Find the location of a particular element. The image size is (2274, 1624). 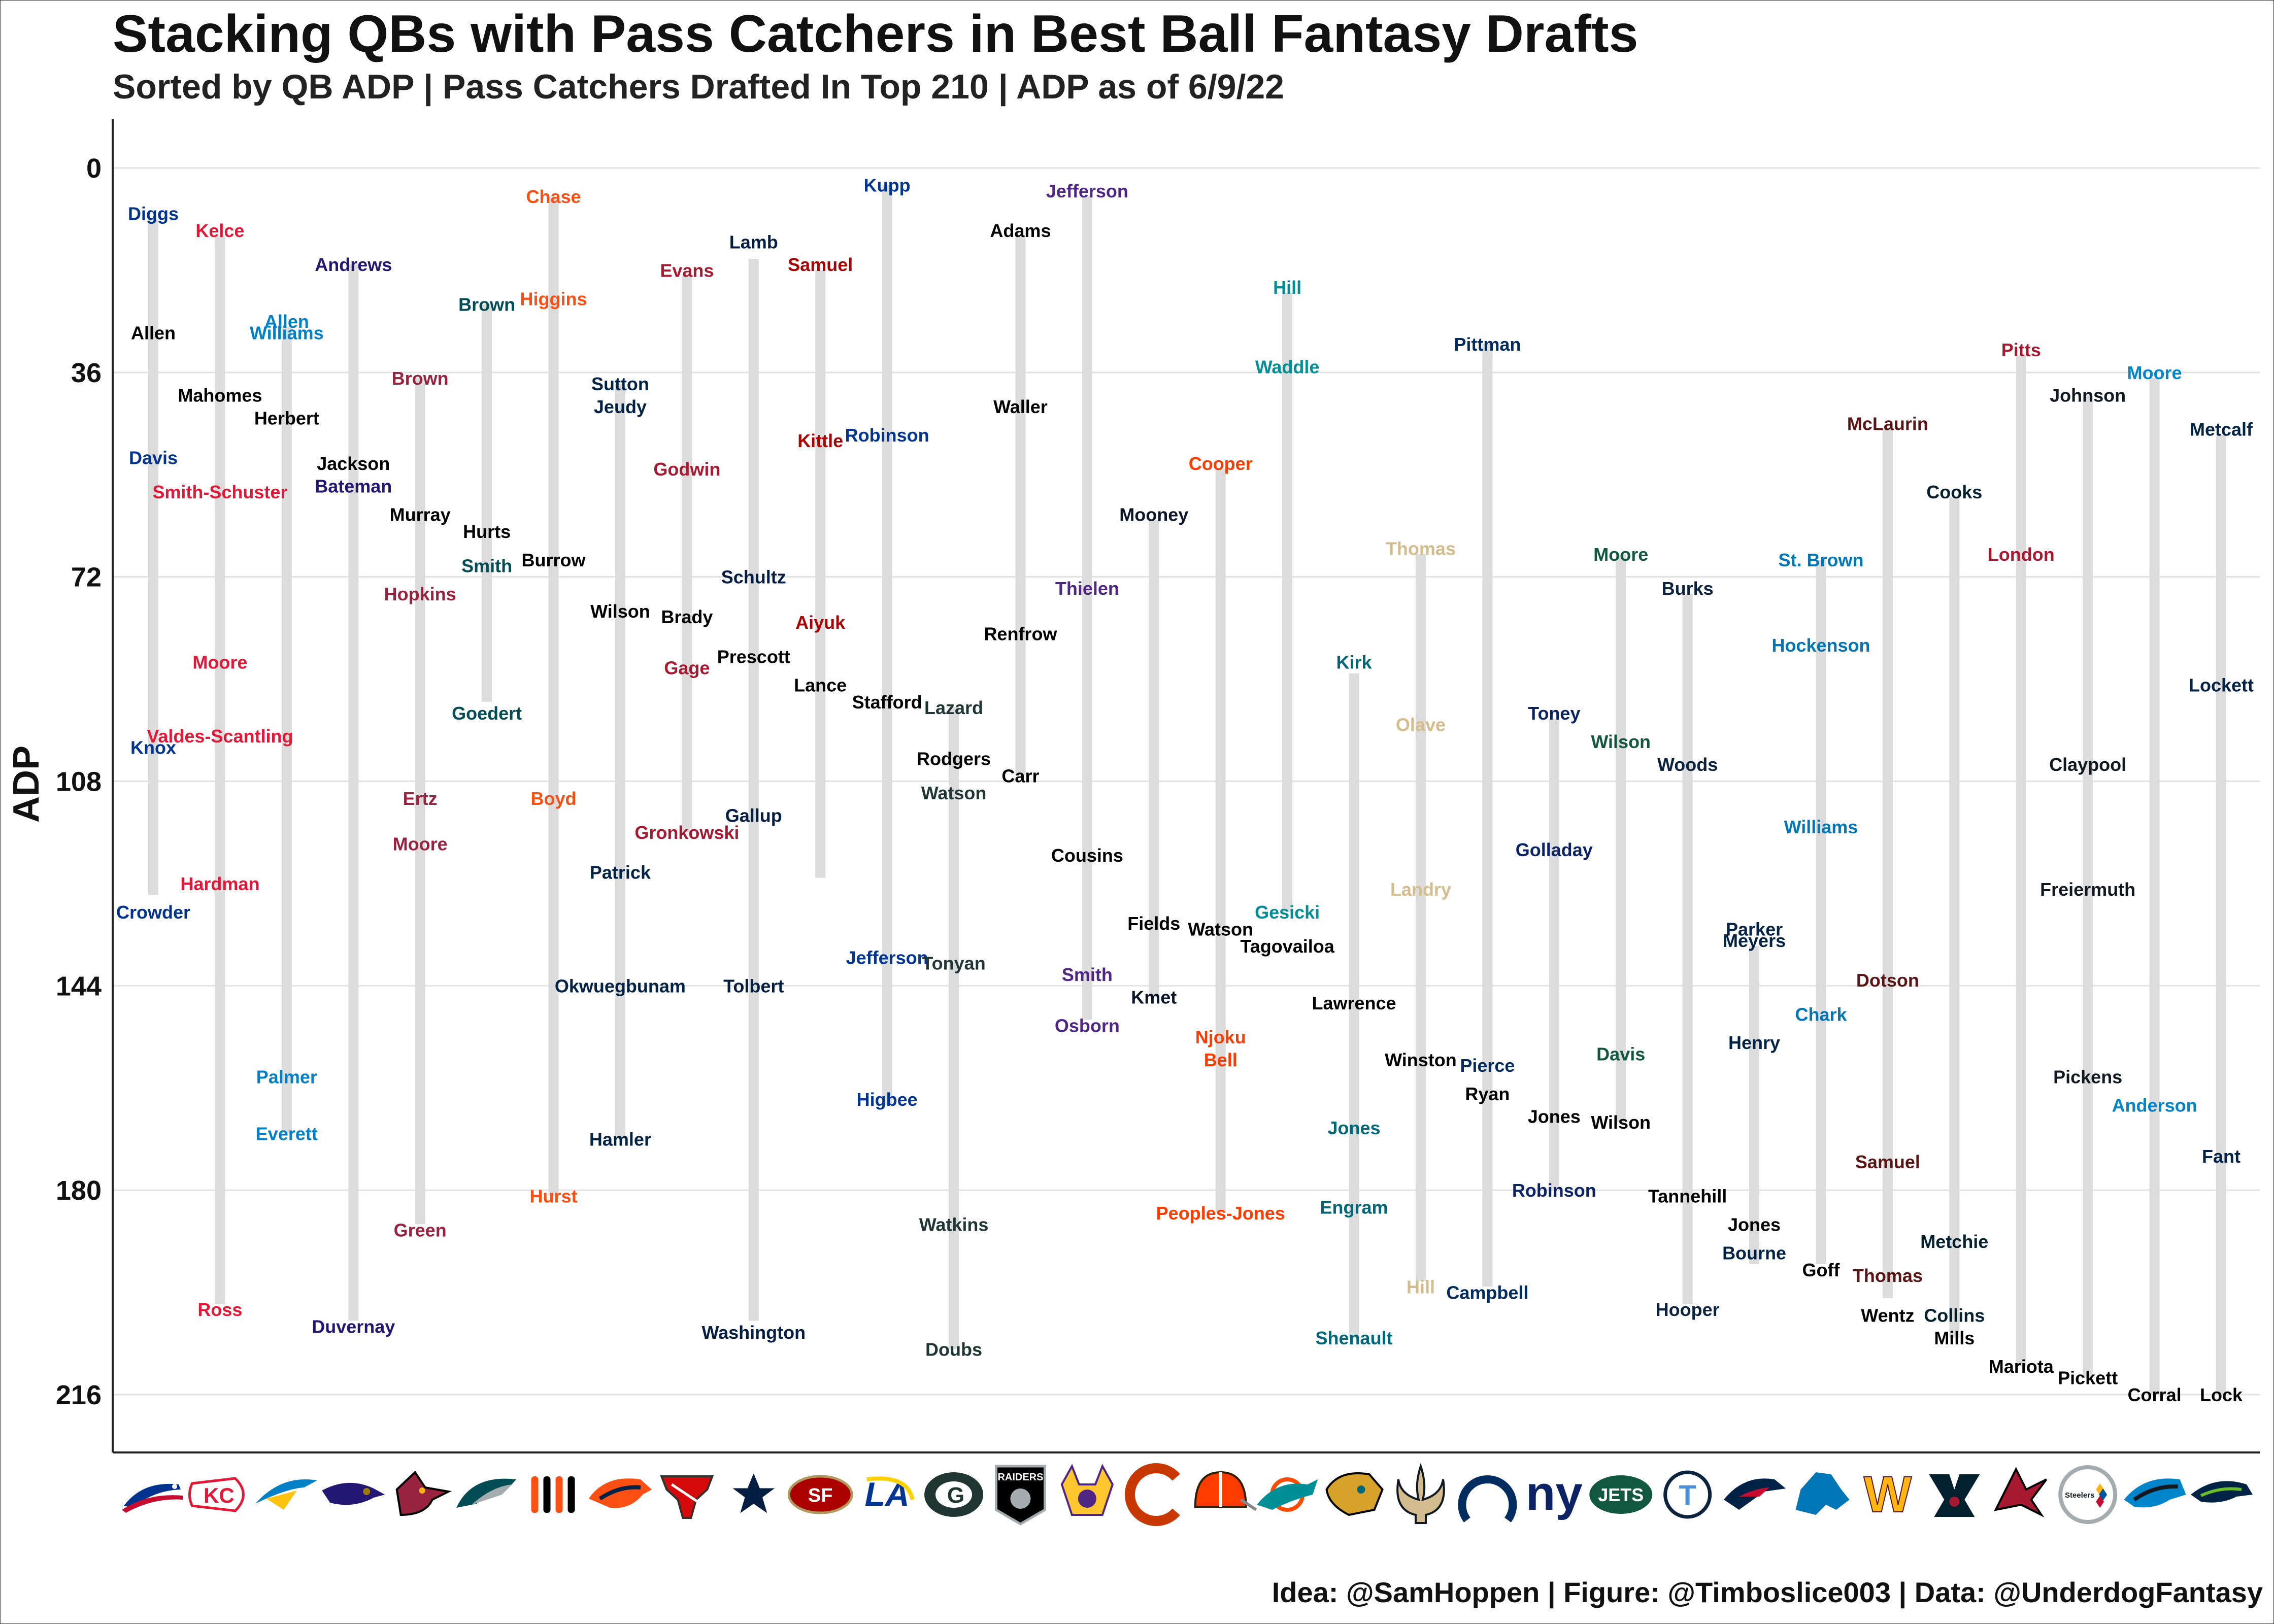

player-label: Osborn is located at coordinates (1087, 1026).